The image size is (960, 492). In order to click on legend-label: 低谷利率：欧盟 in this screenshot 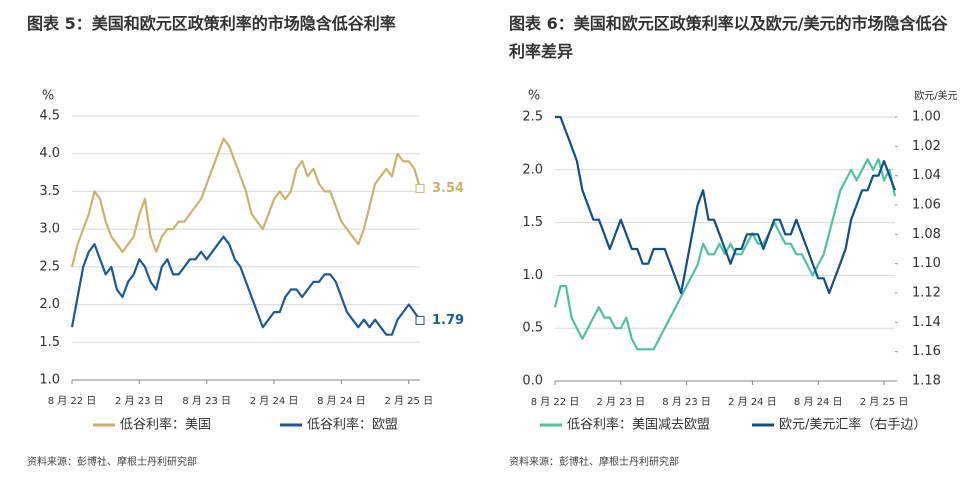, I will do `click(352, 425)`.